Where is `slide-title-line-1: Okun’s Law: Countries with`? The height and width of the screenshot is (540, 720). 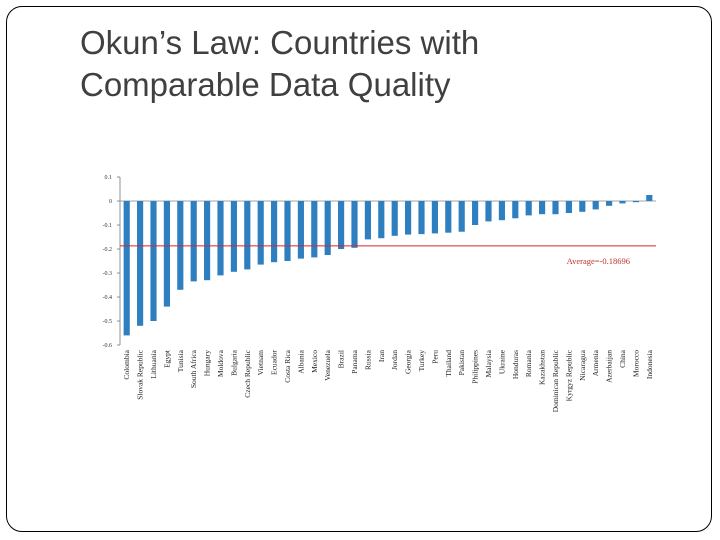 slide-title-line-1: Okun’s Law: Countries with is located at coordinates (280, 42).